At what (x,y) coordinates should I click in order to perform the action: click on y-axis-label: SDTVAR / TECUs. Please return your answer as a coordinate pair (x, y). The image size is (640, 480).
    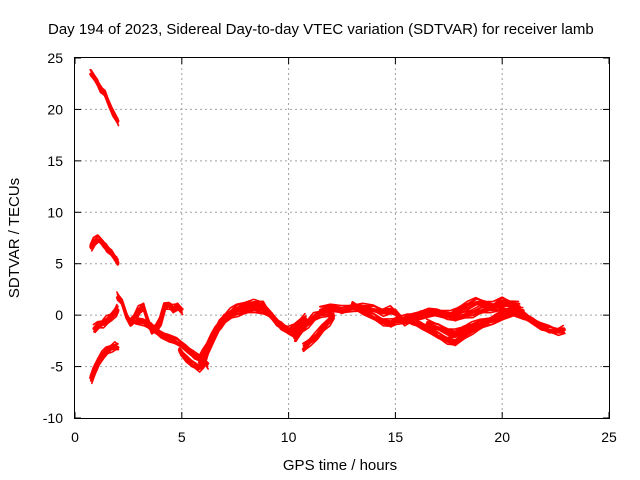
    Looking at the image, I should click on (14, 238).